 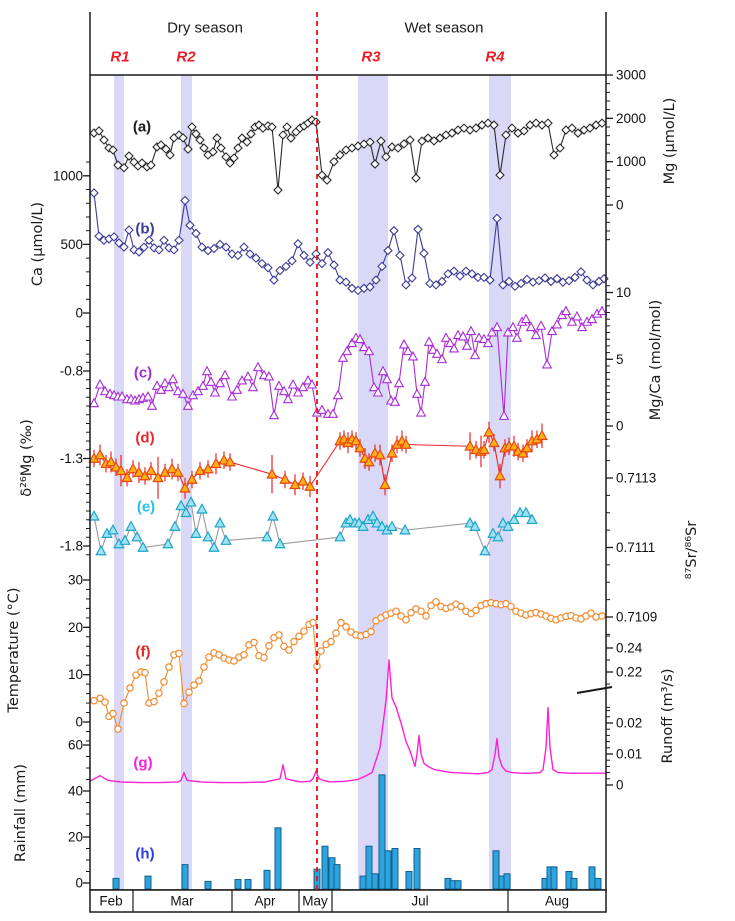 What do you see at coordinates (349, 242) in the screenshot?
I see `series-b-ca` at bounding box center [349, 242].